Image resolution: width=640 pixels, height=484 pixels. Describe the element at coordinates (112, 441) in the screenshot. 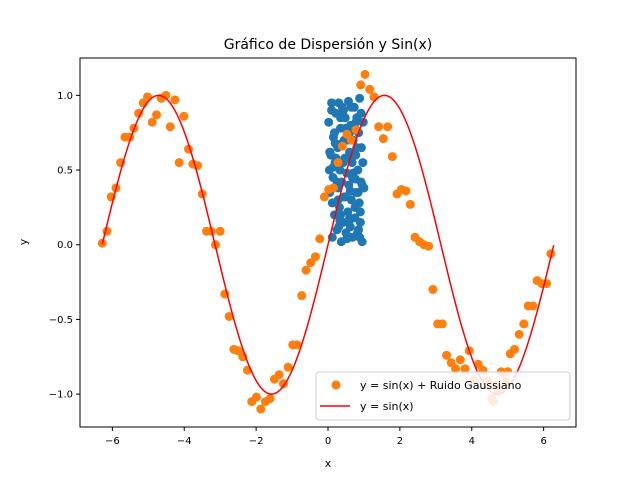

I see `x-tick-label: −6` at that location.